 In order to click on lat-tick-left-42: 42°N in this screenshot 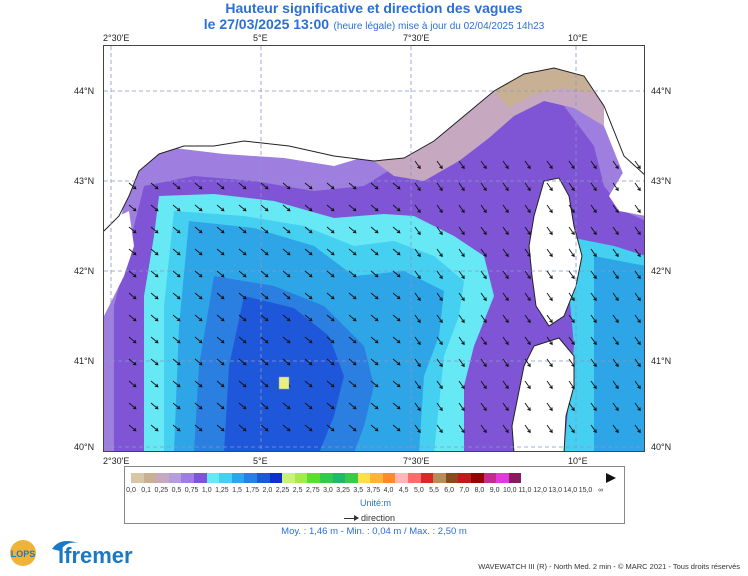, I will do `click(84, 271)`.